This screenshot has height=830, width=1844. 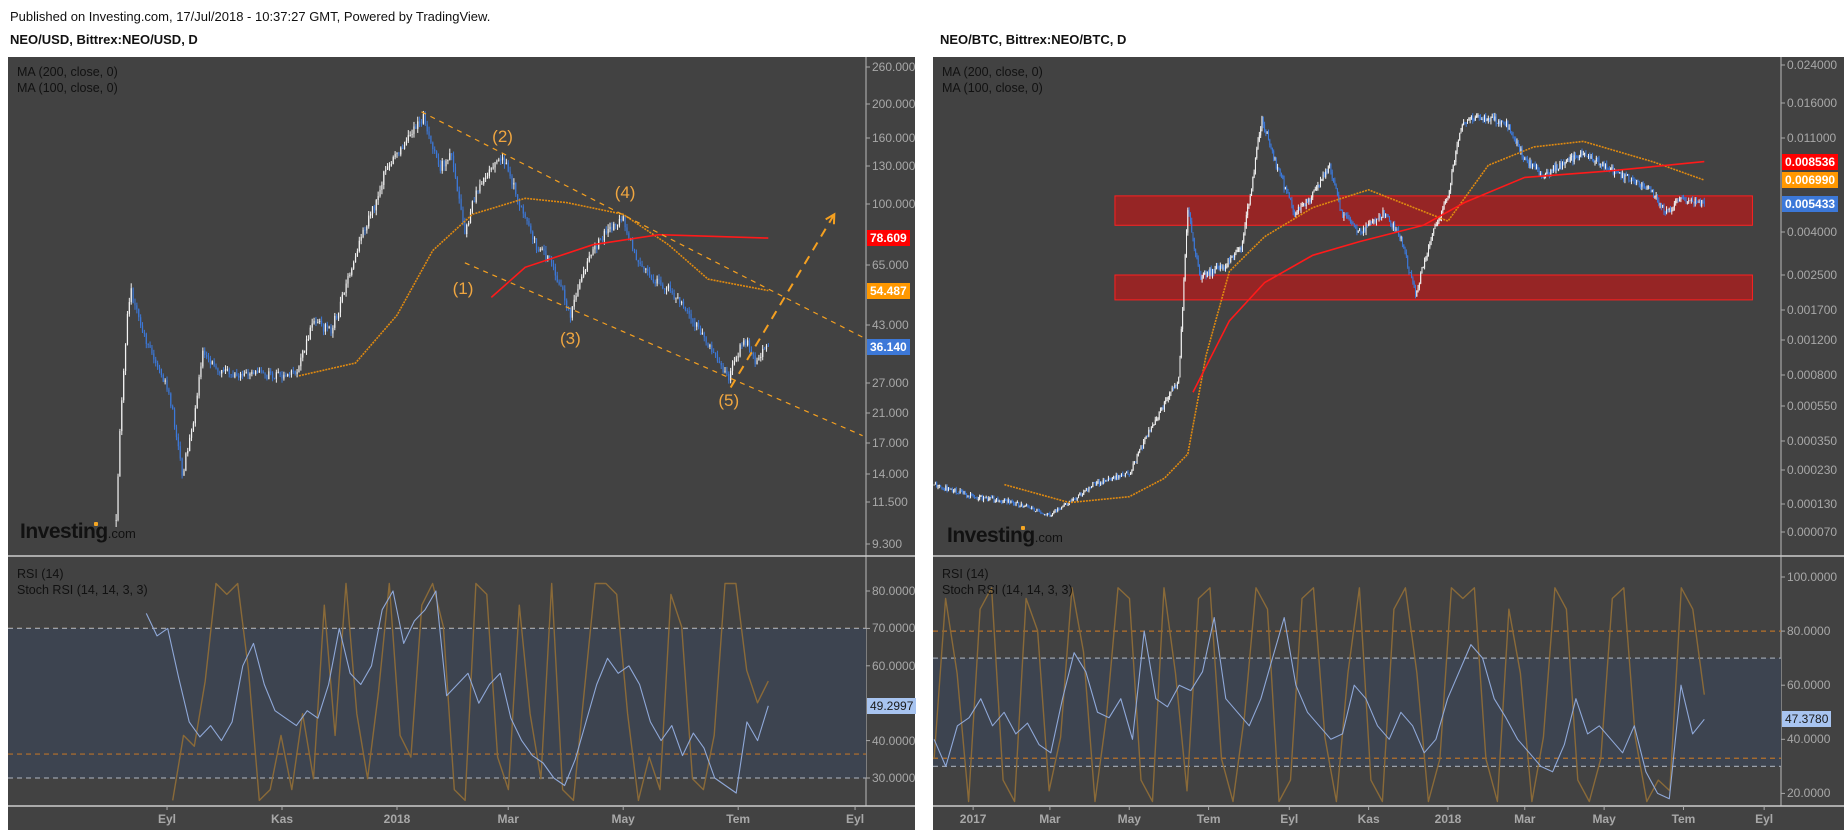 I want to click on price-tick-label: 0.000550, so click(x=1812, y=406).